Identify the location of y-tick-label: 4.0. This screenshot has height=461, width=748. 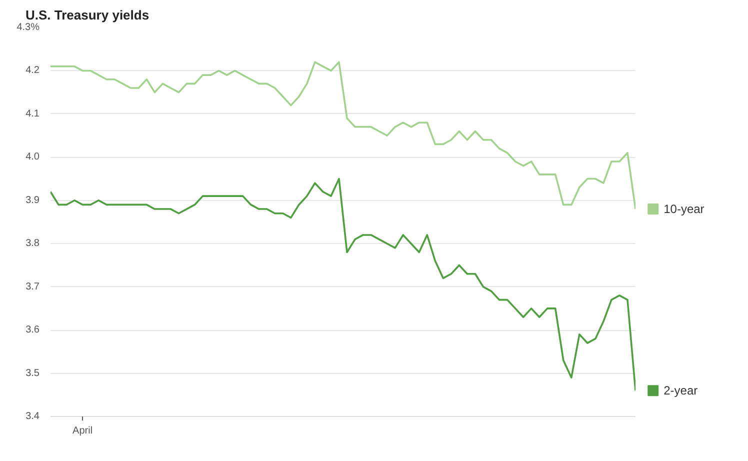
(33, 157).